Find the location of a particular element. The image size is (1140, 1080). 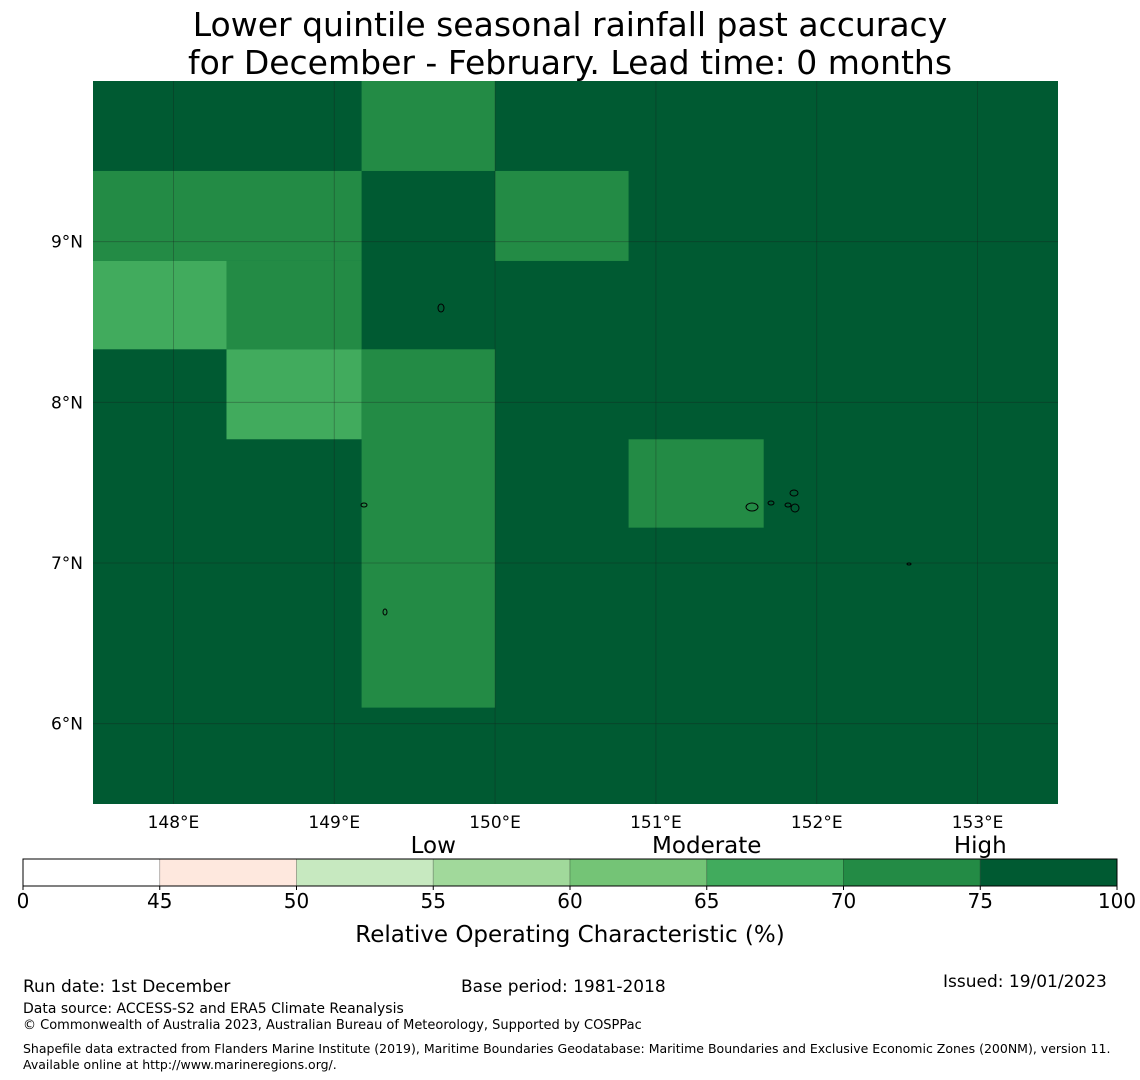

colorbar-tick-label: 100 is located at coordinates (1117, 901).